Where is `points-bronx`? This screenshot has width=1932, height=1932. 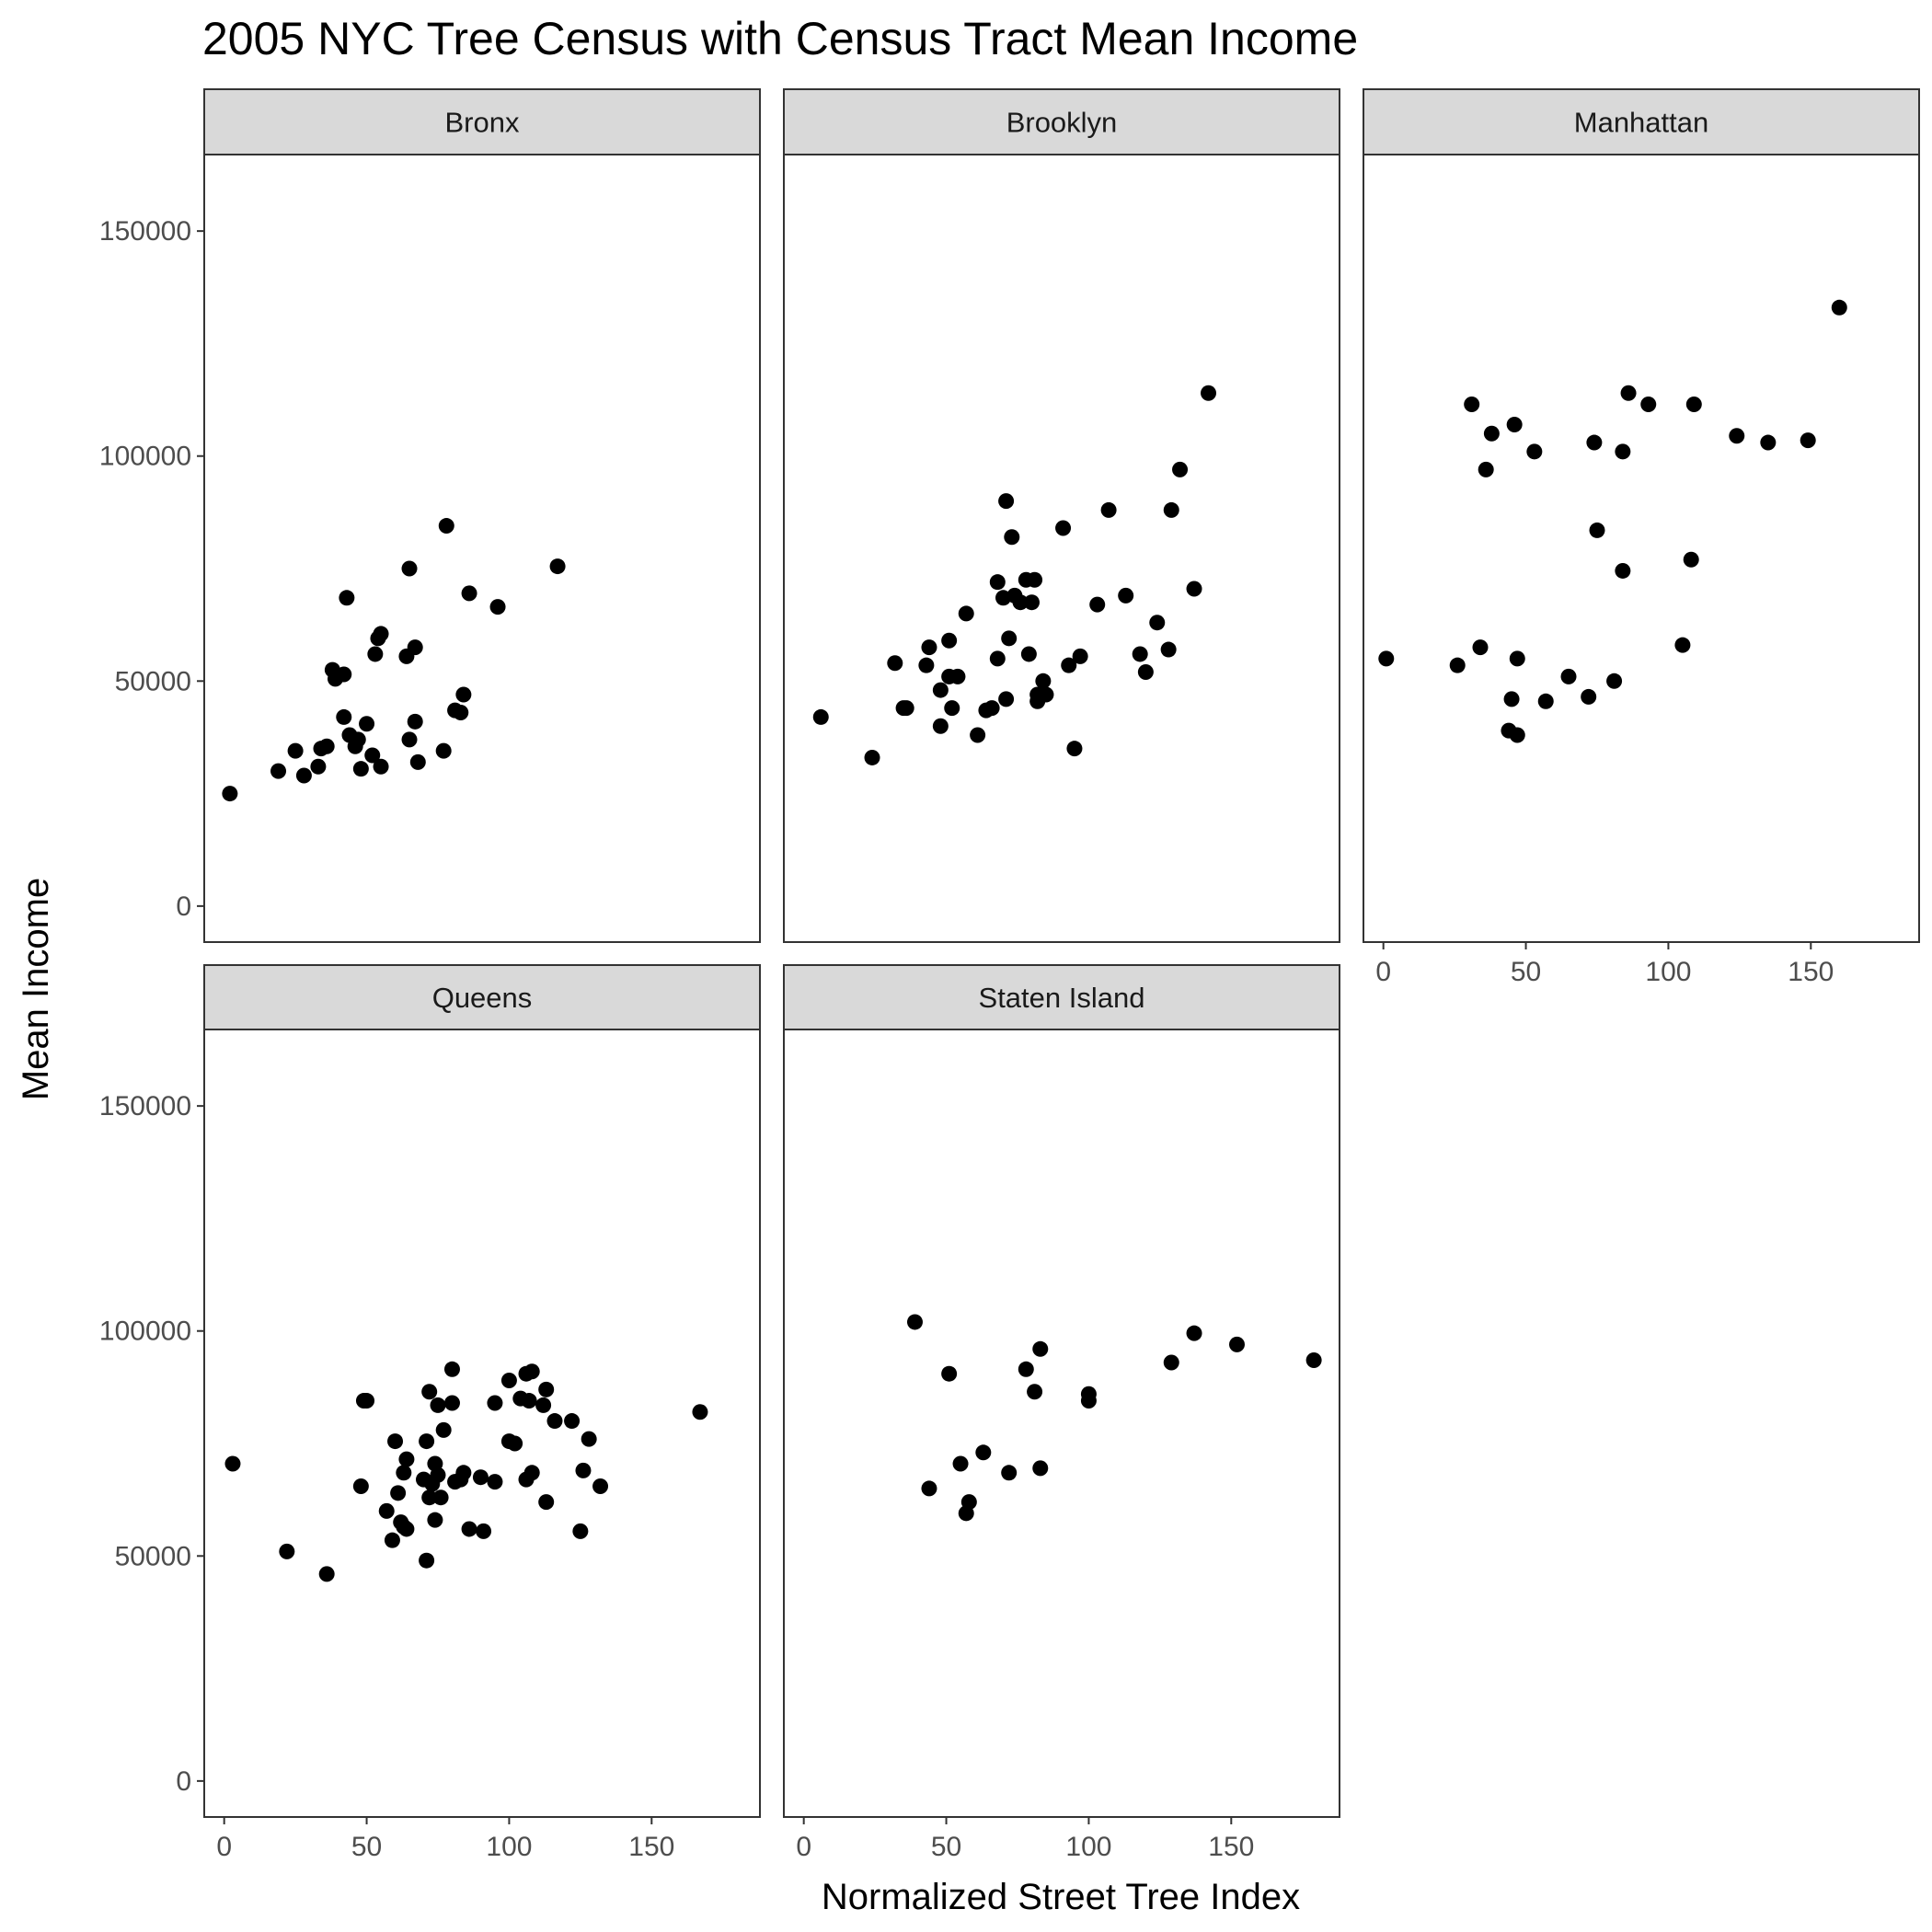
points-bronx is located at coordinates (394, 660).